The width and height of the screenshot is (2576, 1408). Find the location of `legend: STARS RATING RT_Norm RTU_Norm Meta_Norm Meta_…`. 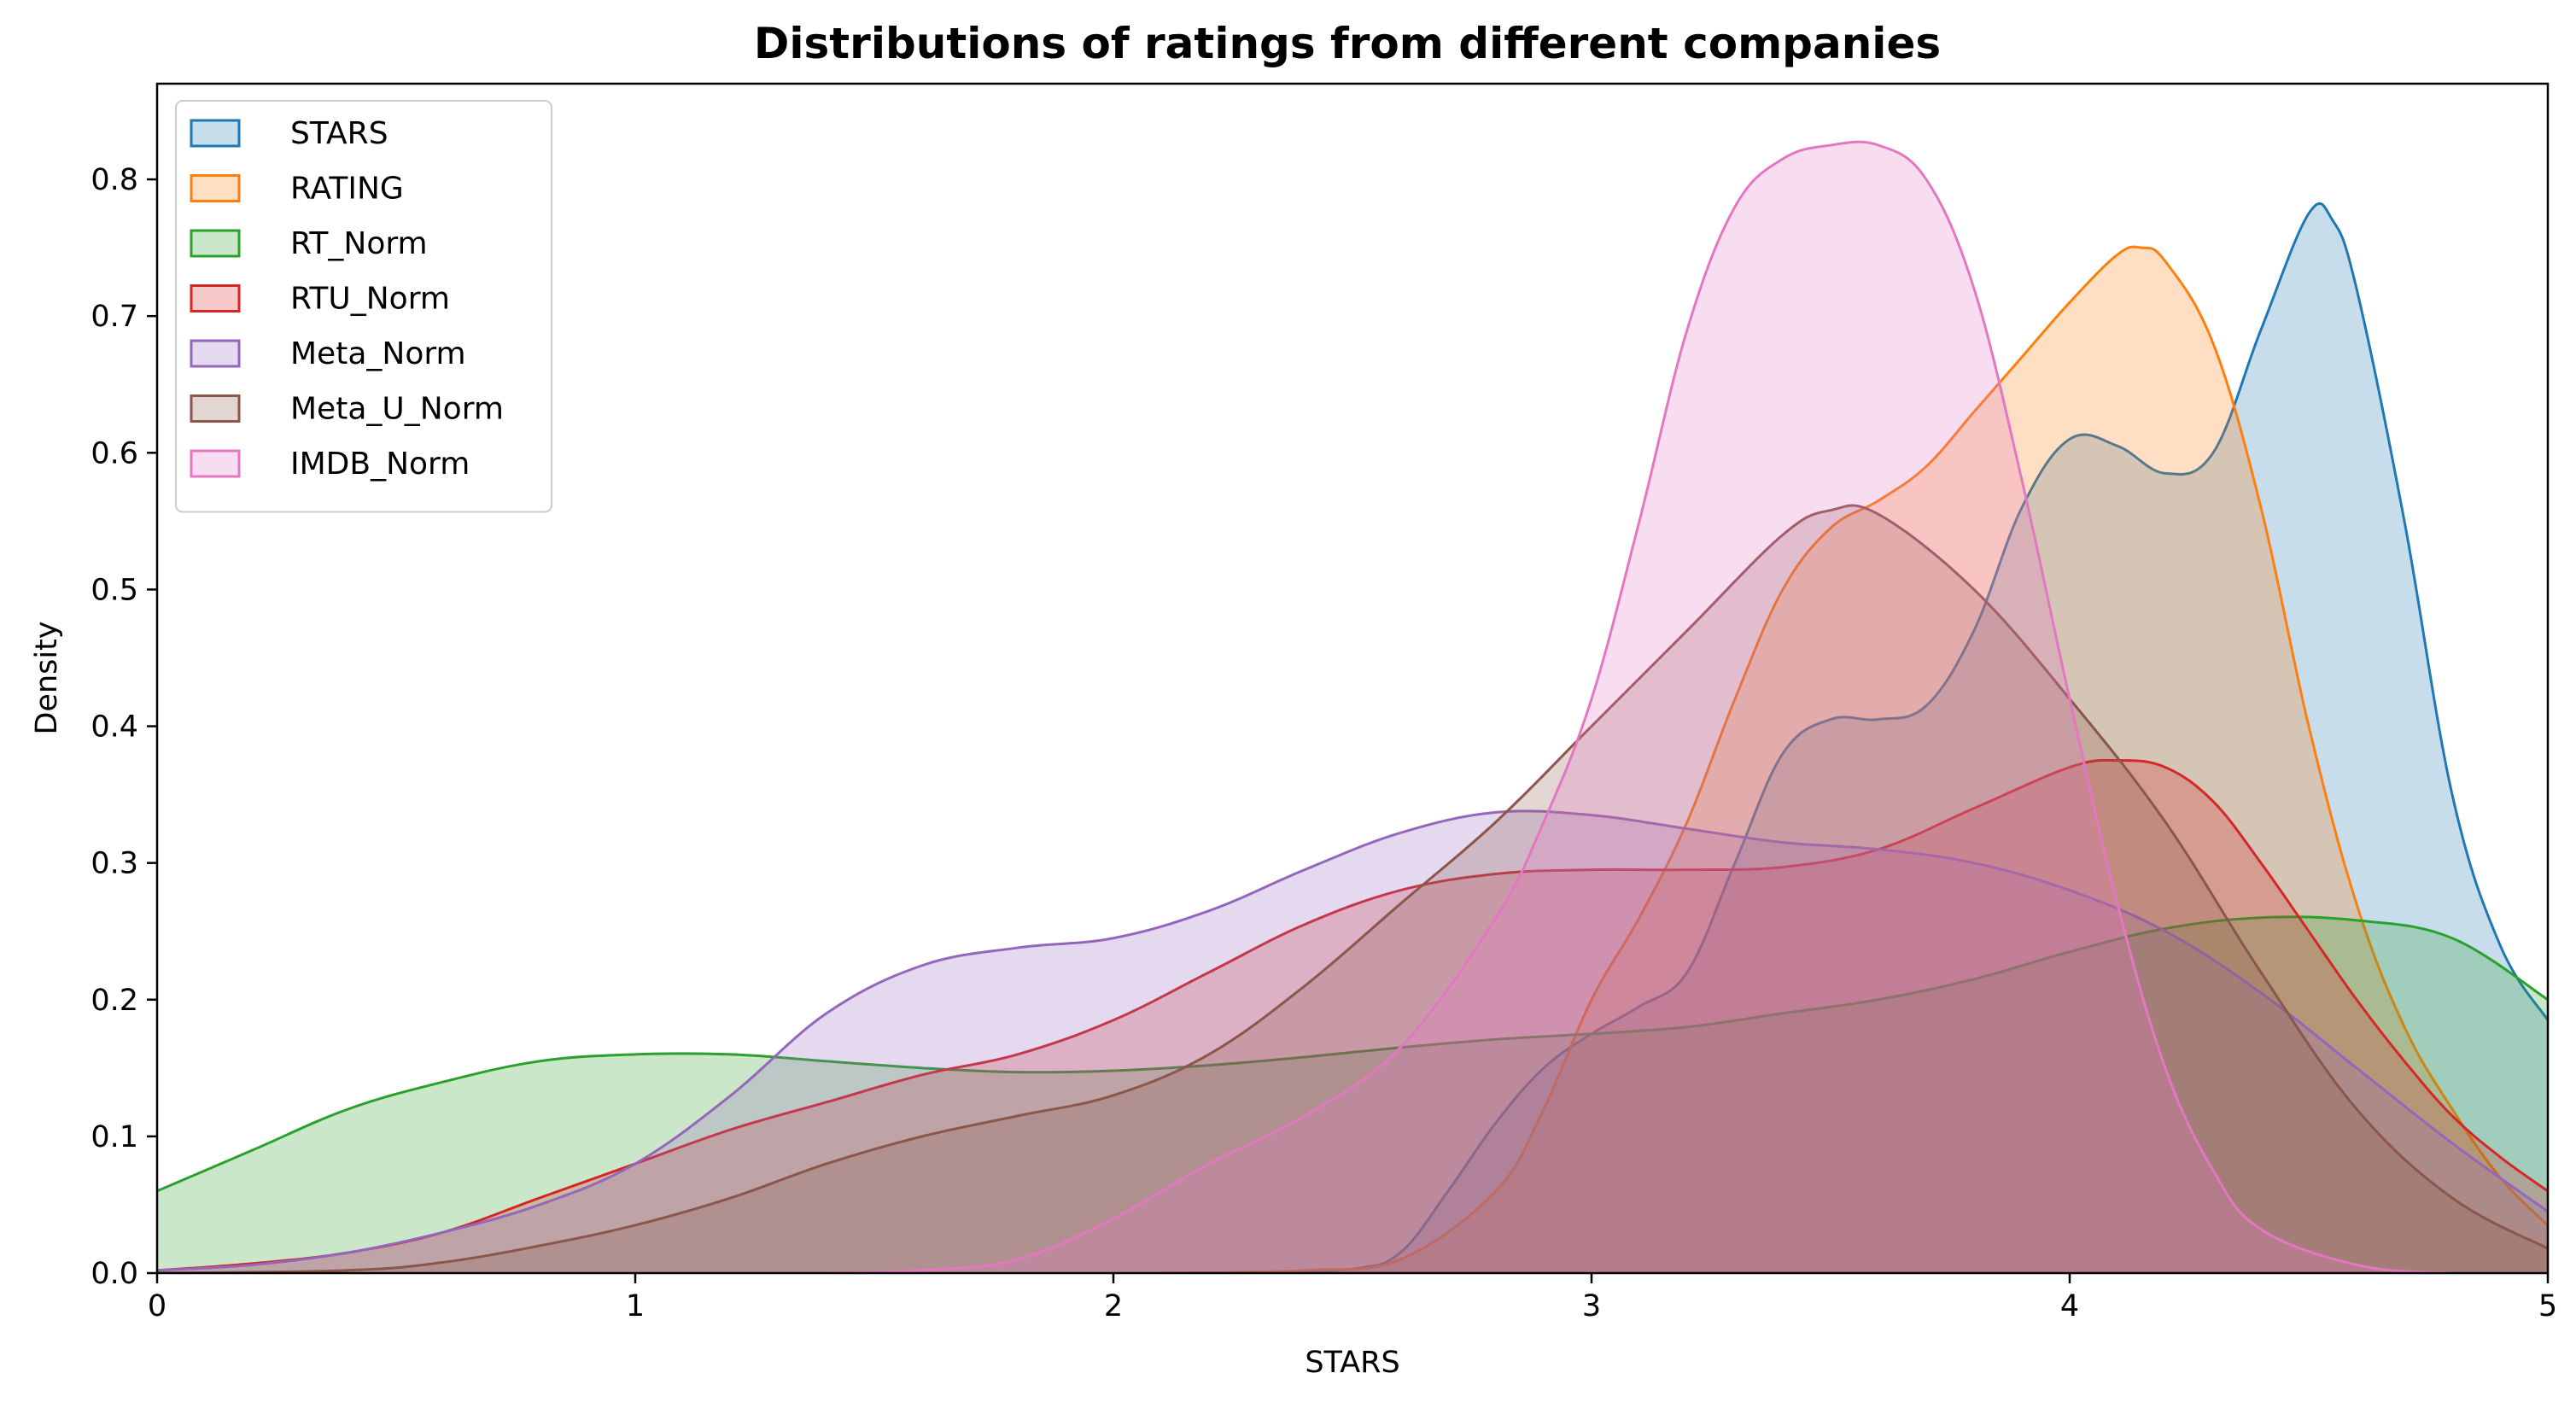

legend: STARS RATING RT_Norm RTU_Norm Meta_Norm Meta_… is located at coordinates (363, 306).